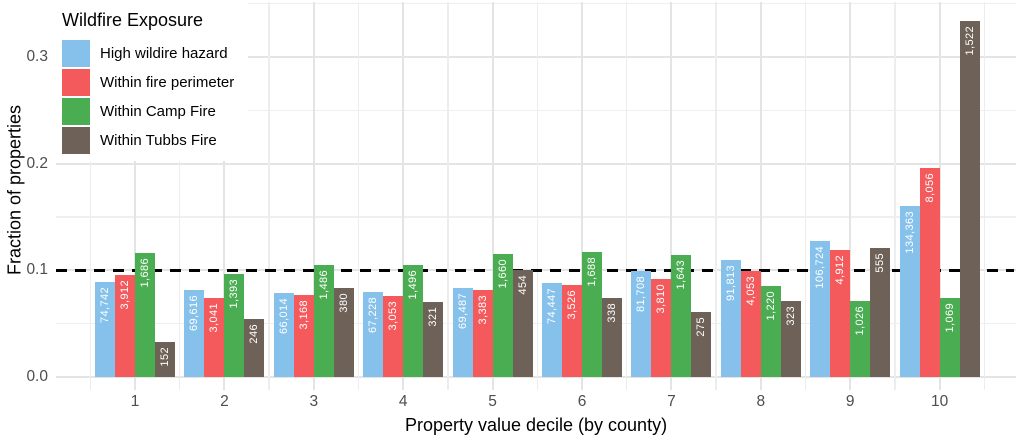  What do you see at coordinates (681, 316) in the screenshot?
I see `bar-within-camp-fire-decile-7: 1,643` at bounding box center [681, 316].